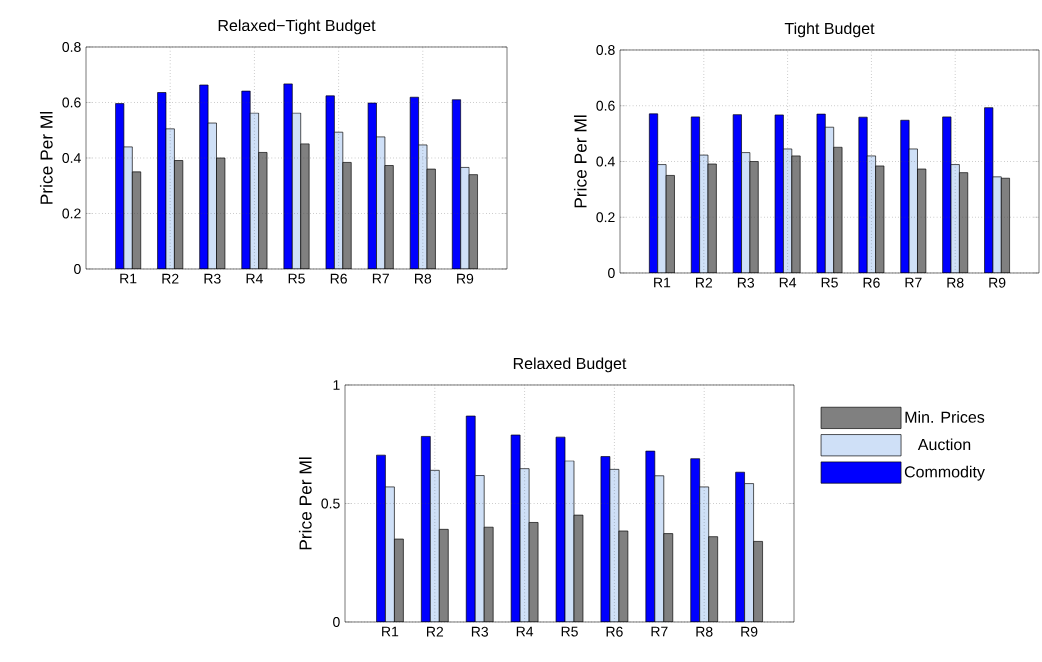  Describe the element at coordinates (297, 27) in the screenshot. I see `chart-title: Relaxed−Tight Budget` at that location.